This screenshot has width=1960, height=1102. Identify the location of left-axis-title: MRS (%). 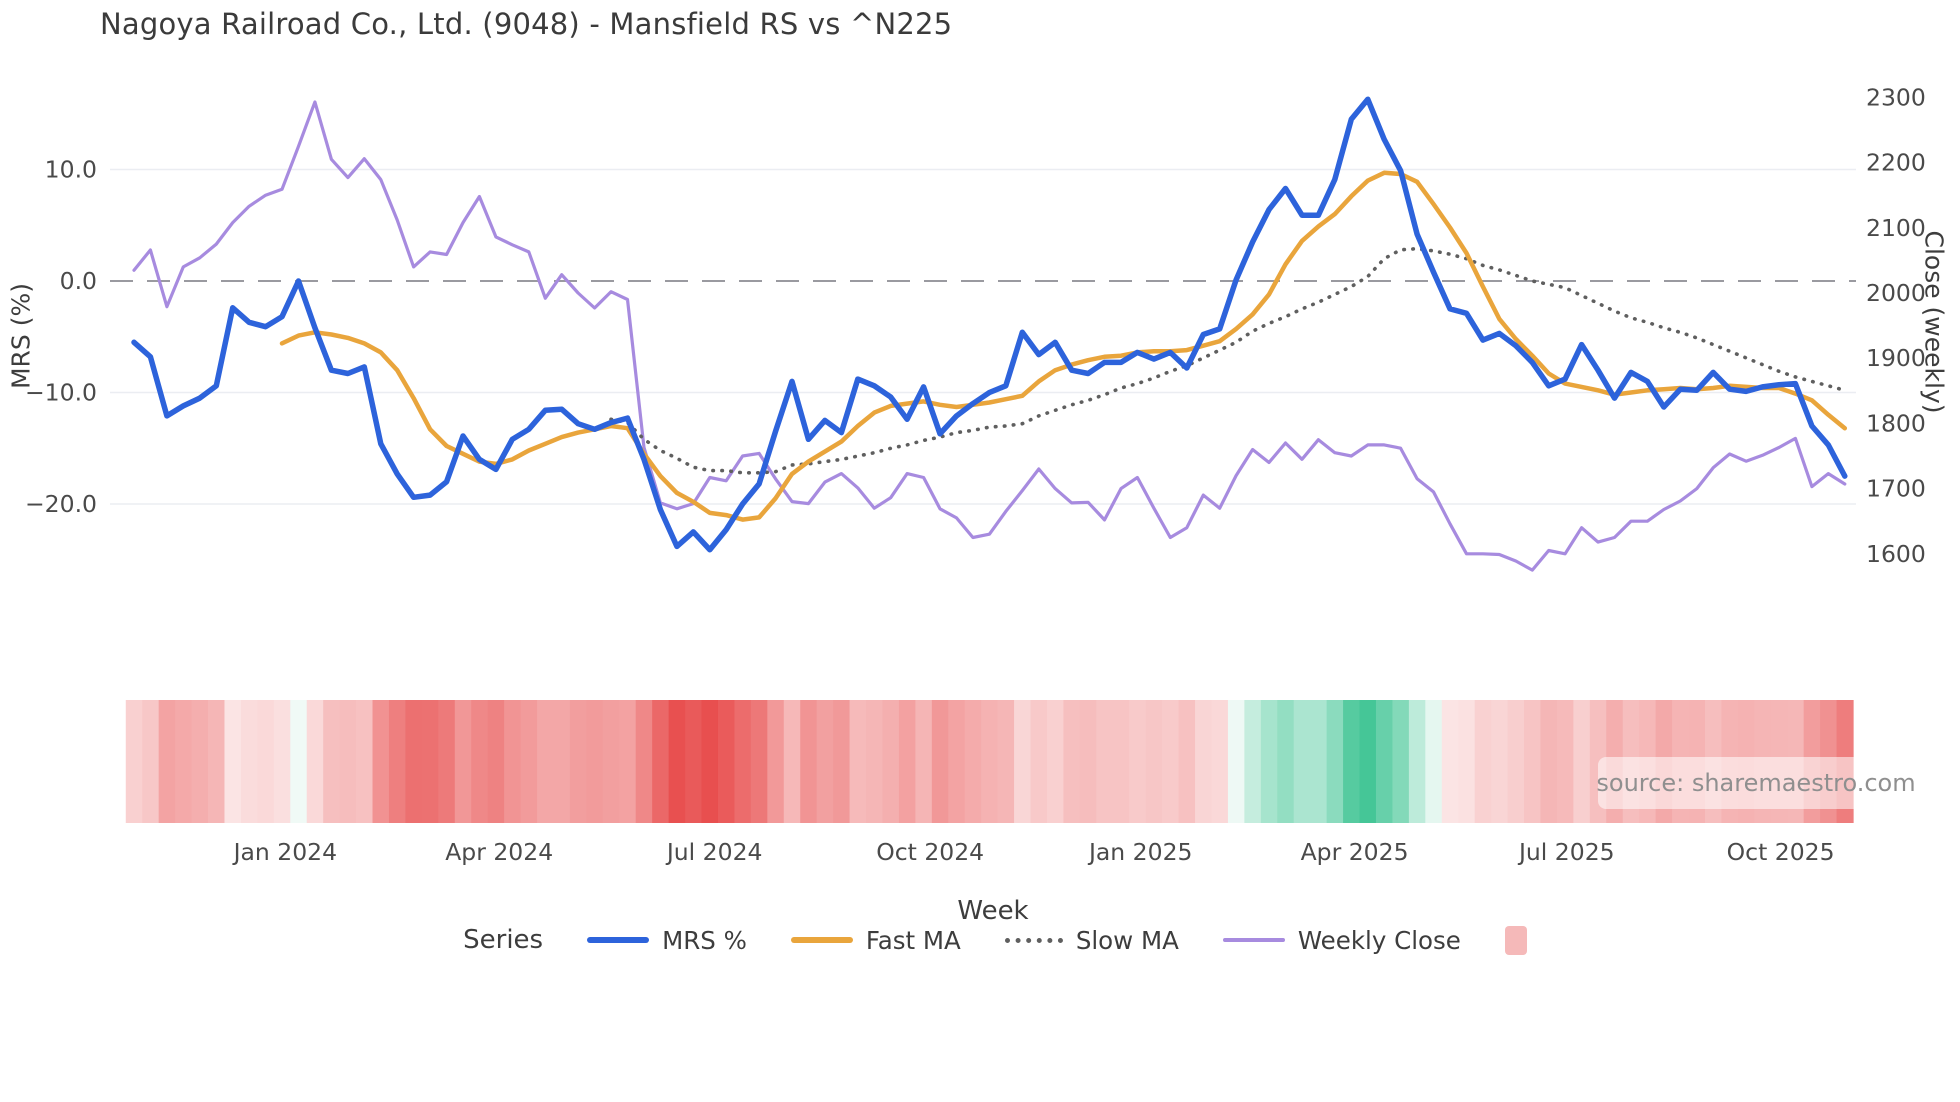
(21, 336).